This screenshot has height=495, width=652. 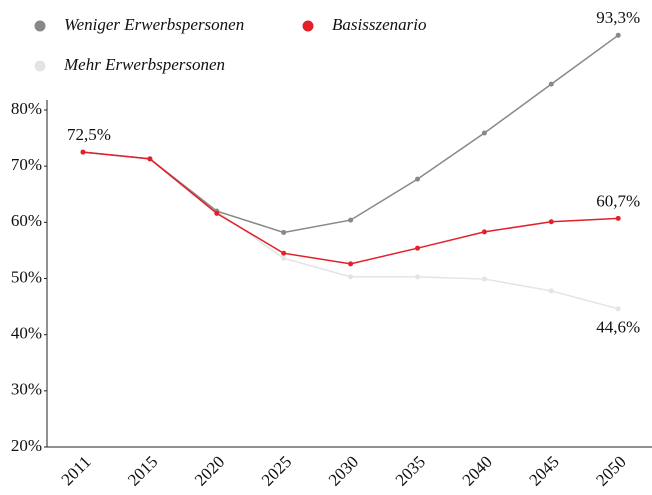 What do you see at coordinates (144, 64) in the screenshot?
I see `legend-label: Mehr Erwerbspersonen` at bounding box center [144, 64].